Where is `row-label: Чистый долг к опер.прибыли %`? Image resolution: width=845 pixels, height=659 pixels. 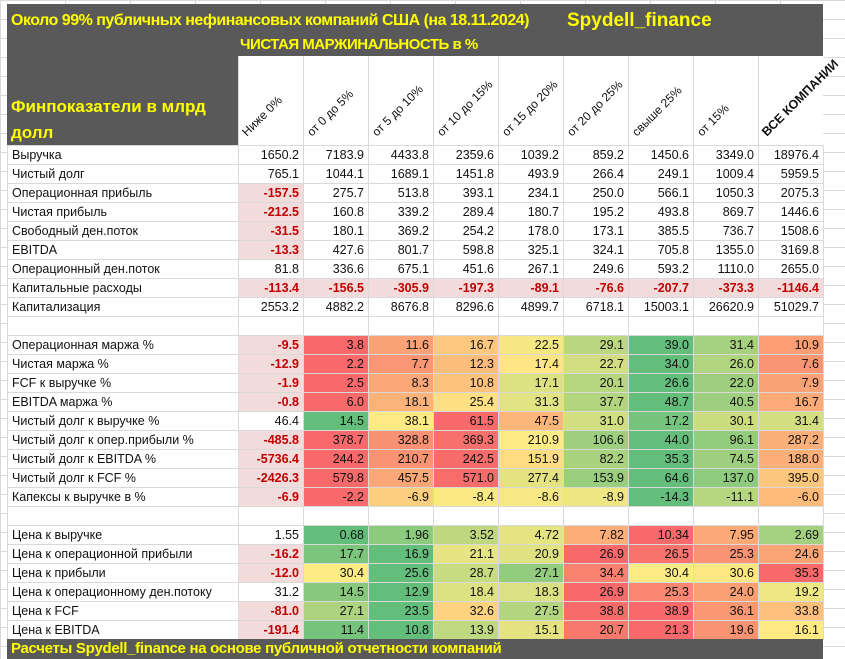 row-label: Чистый долг к опер.прибыли % is located at coordinates (123, 440).